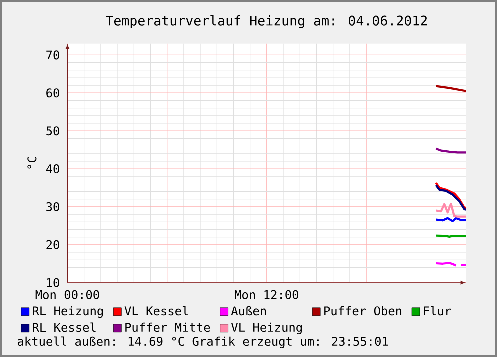 This screenshot has width=497, height=358. Describe the element at coordinates (53, 207) in the screenshot. I see `y-tick-label: 30` at that location.